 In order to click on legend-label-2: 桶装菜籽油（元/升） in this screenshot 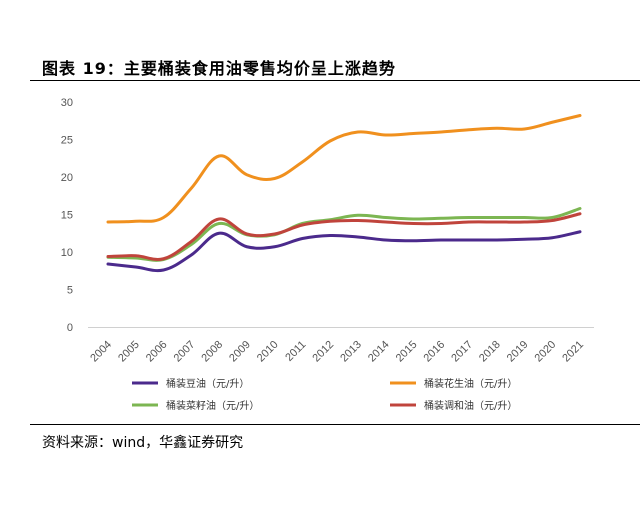, I will do `click(212, 405)`.